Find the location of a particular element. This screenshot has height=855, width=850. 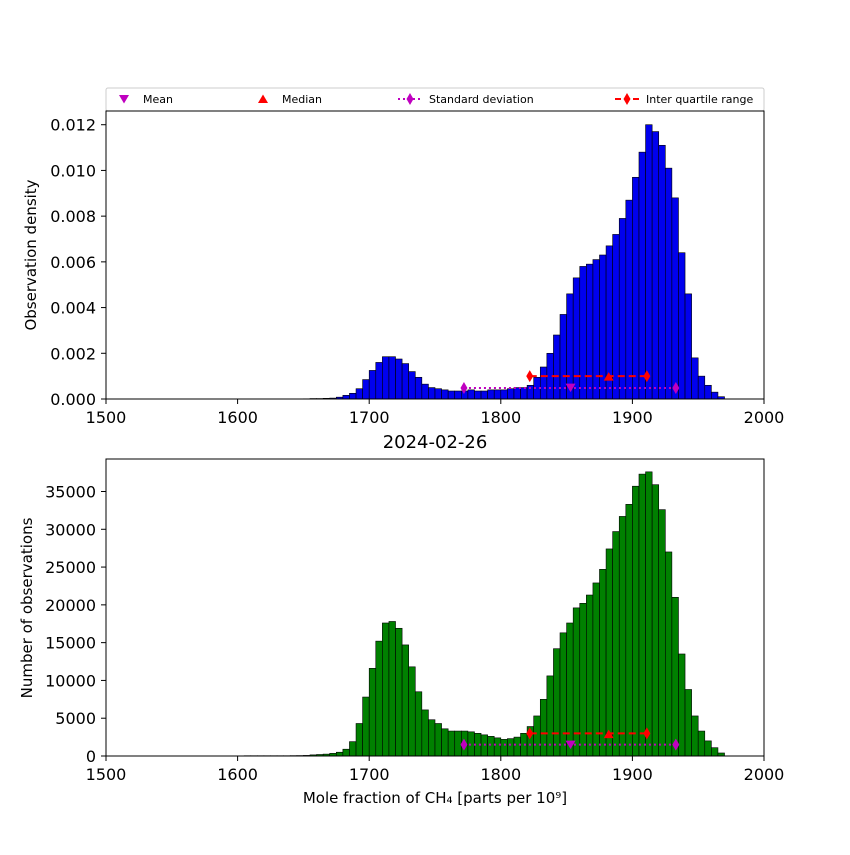

x-tick-label: 1600 is located at coordinates (237, 417).